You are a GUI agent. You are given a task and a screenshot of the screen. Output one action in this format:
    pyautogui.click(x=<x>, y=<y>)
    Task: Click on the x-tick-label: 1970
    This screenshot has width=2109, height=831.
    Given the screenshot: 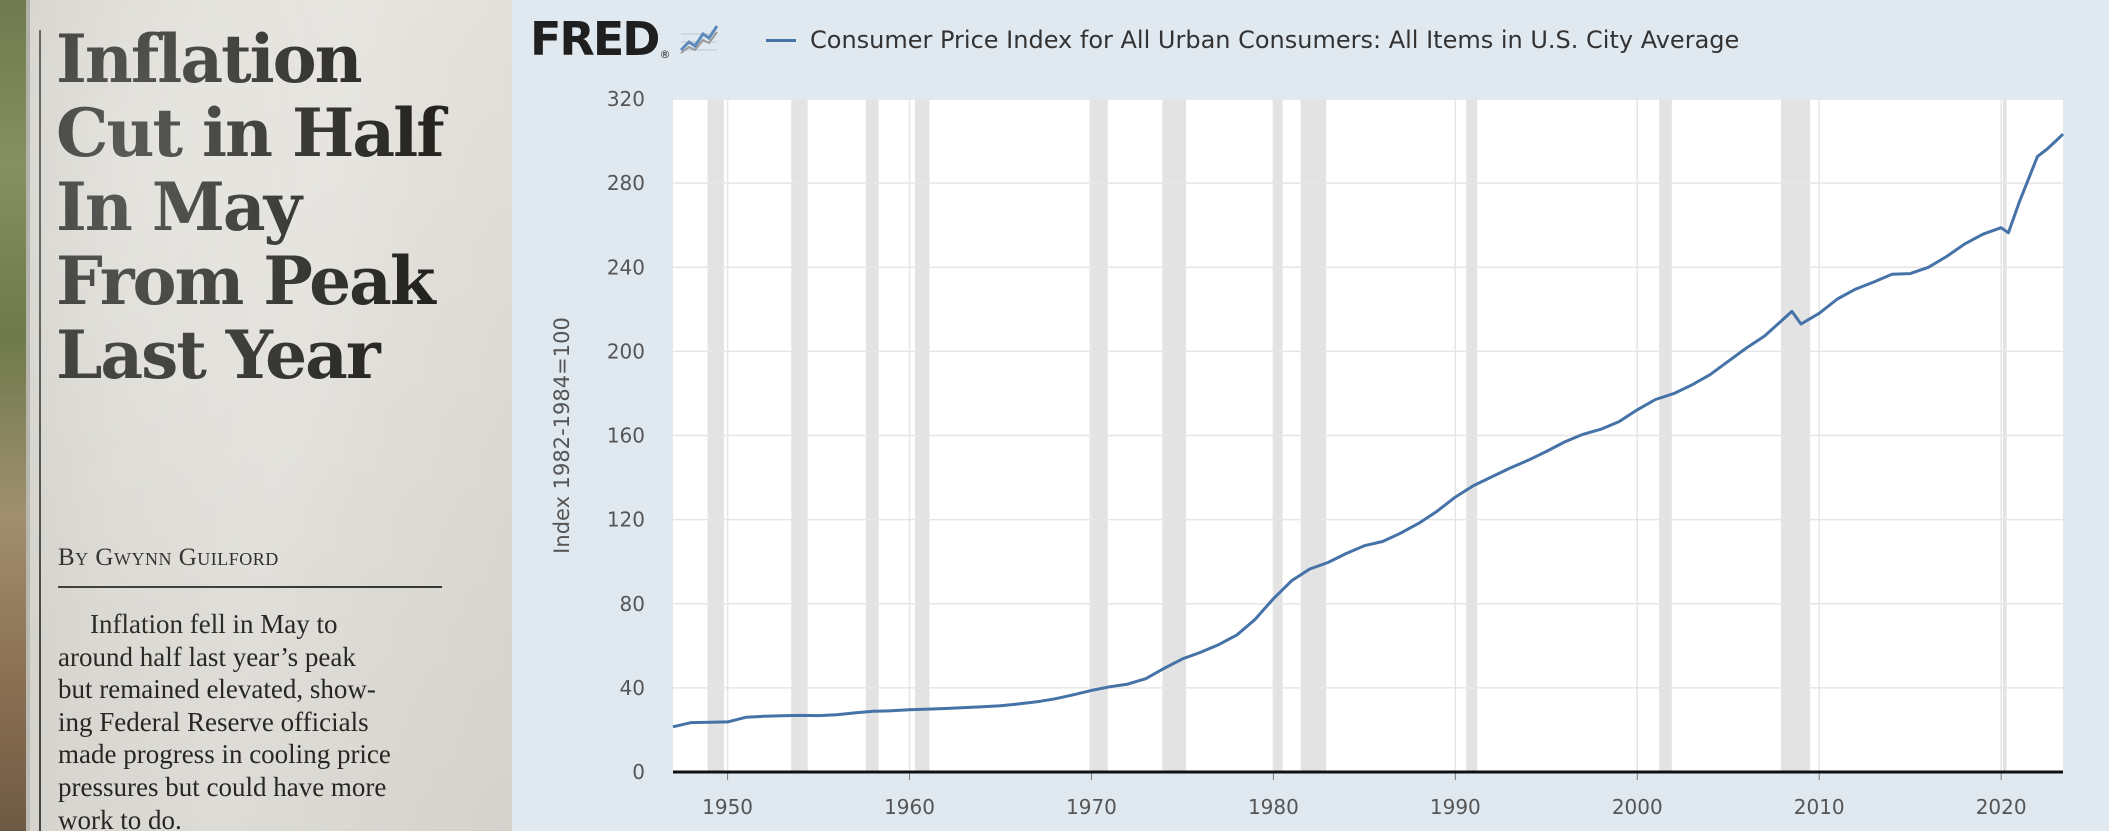 What is the action you would take?
    pyautogui.click(x=1091, y=807)
    